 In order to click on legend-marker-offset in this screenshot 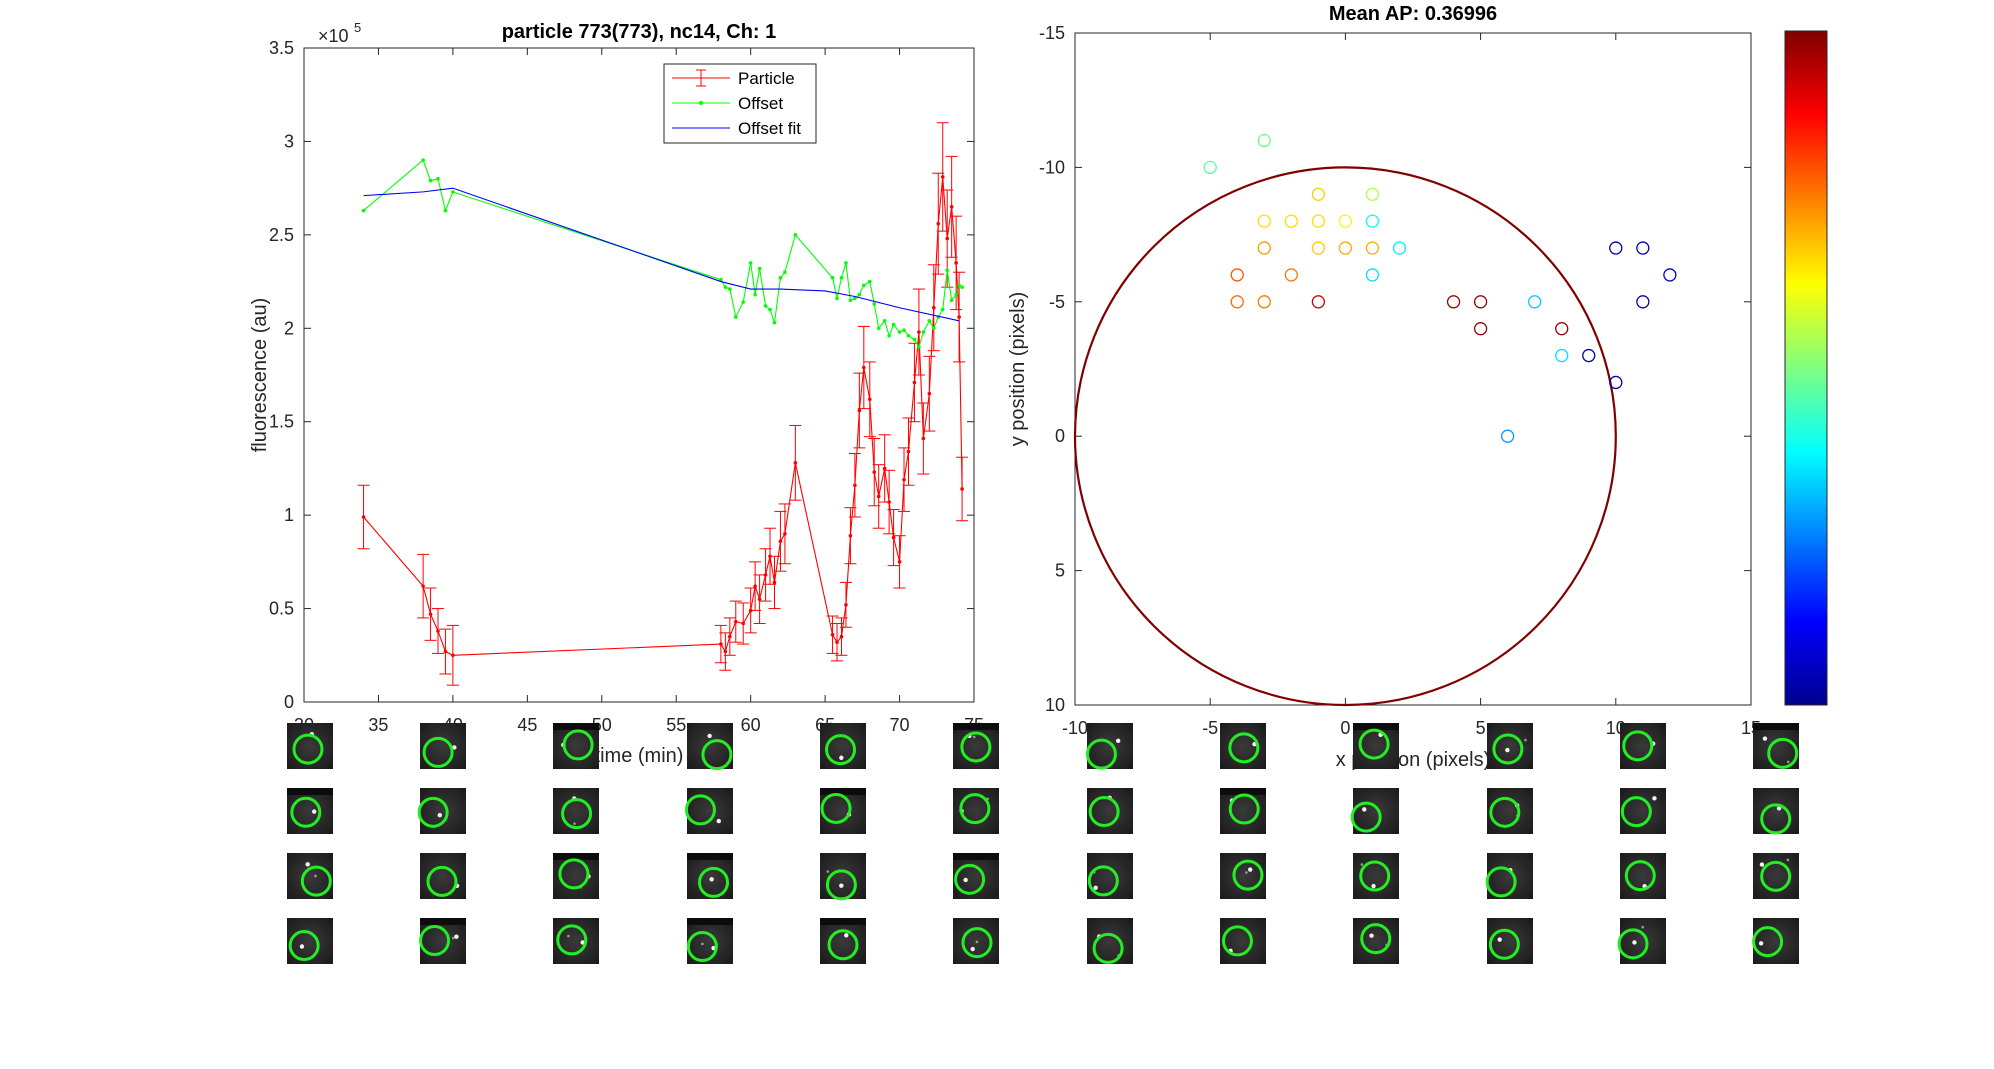, I will do `click(701, 103)`.